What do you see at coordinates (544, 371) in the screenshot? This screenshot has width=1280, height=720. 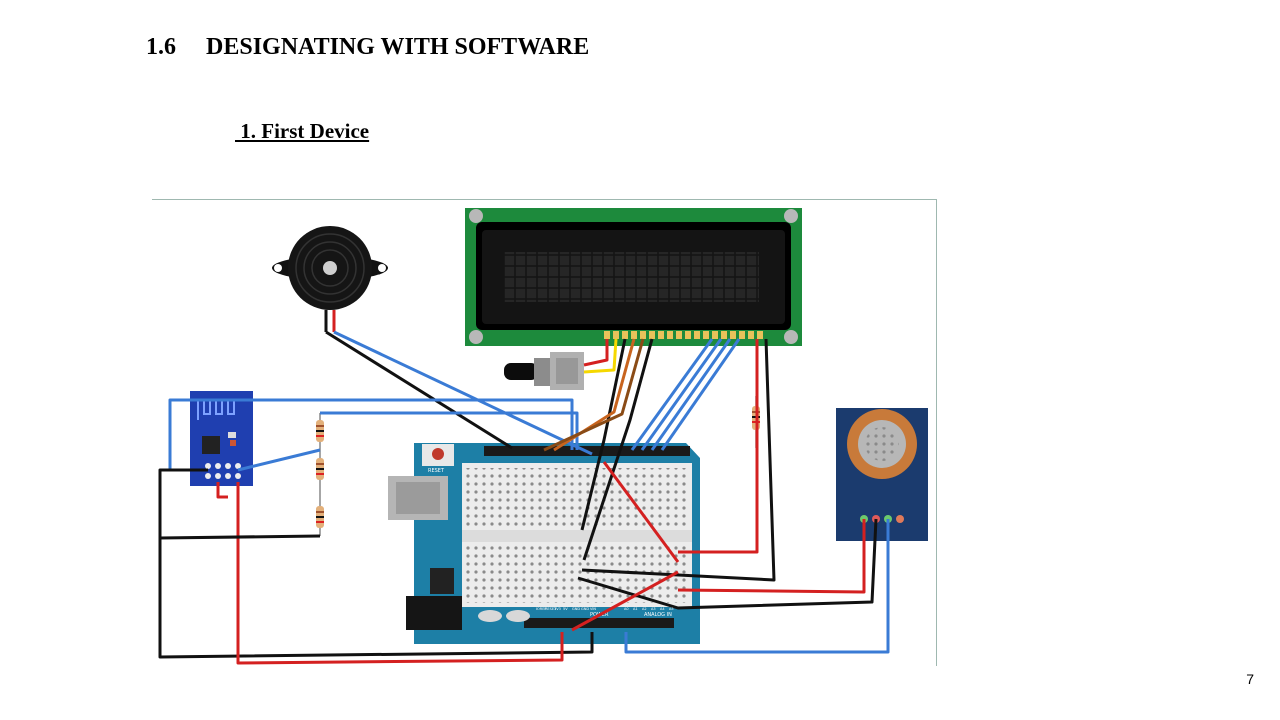 I see `potentiometer` at bounding box center [544, 371].